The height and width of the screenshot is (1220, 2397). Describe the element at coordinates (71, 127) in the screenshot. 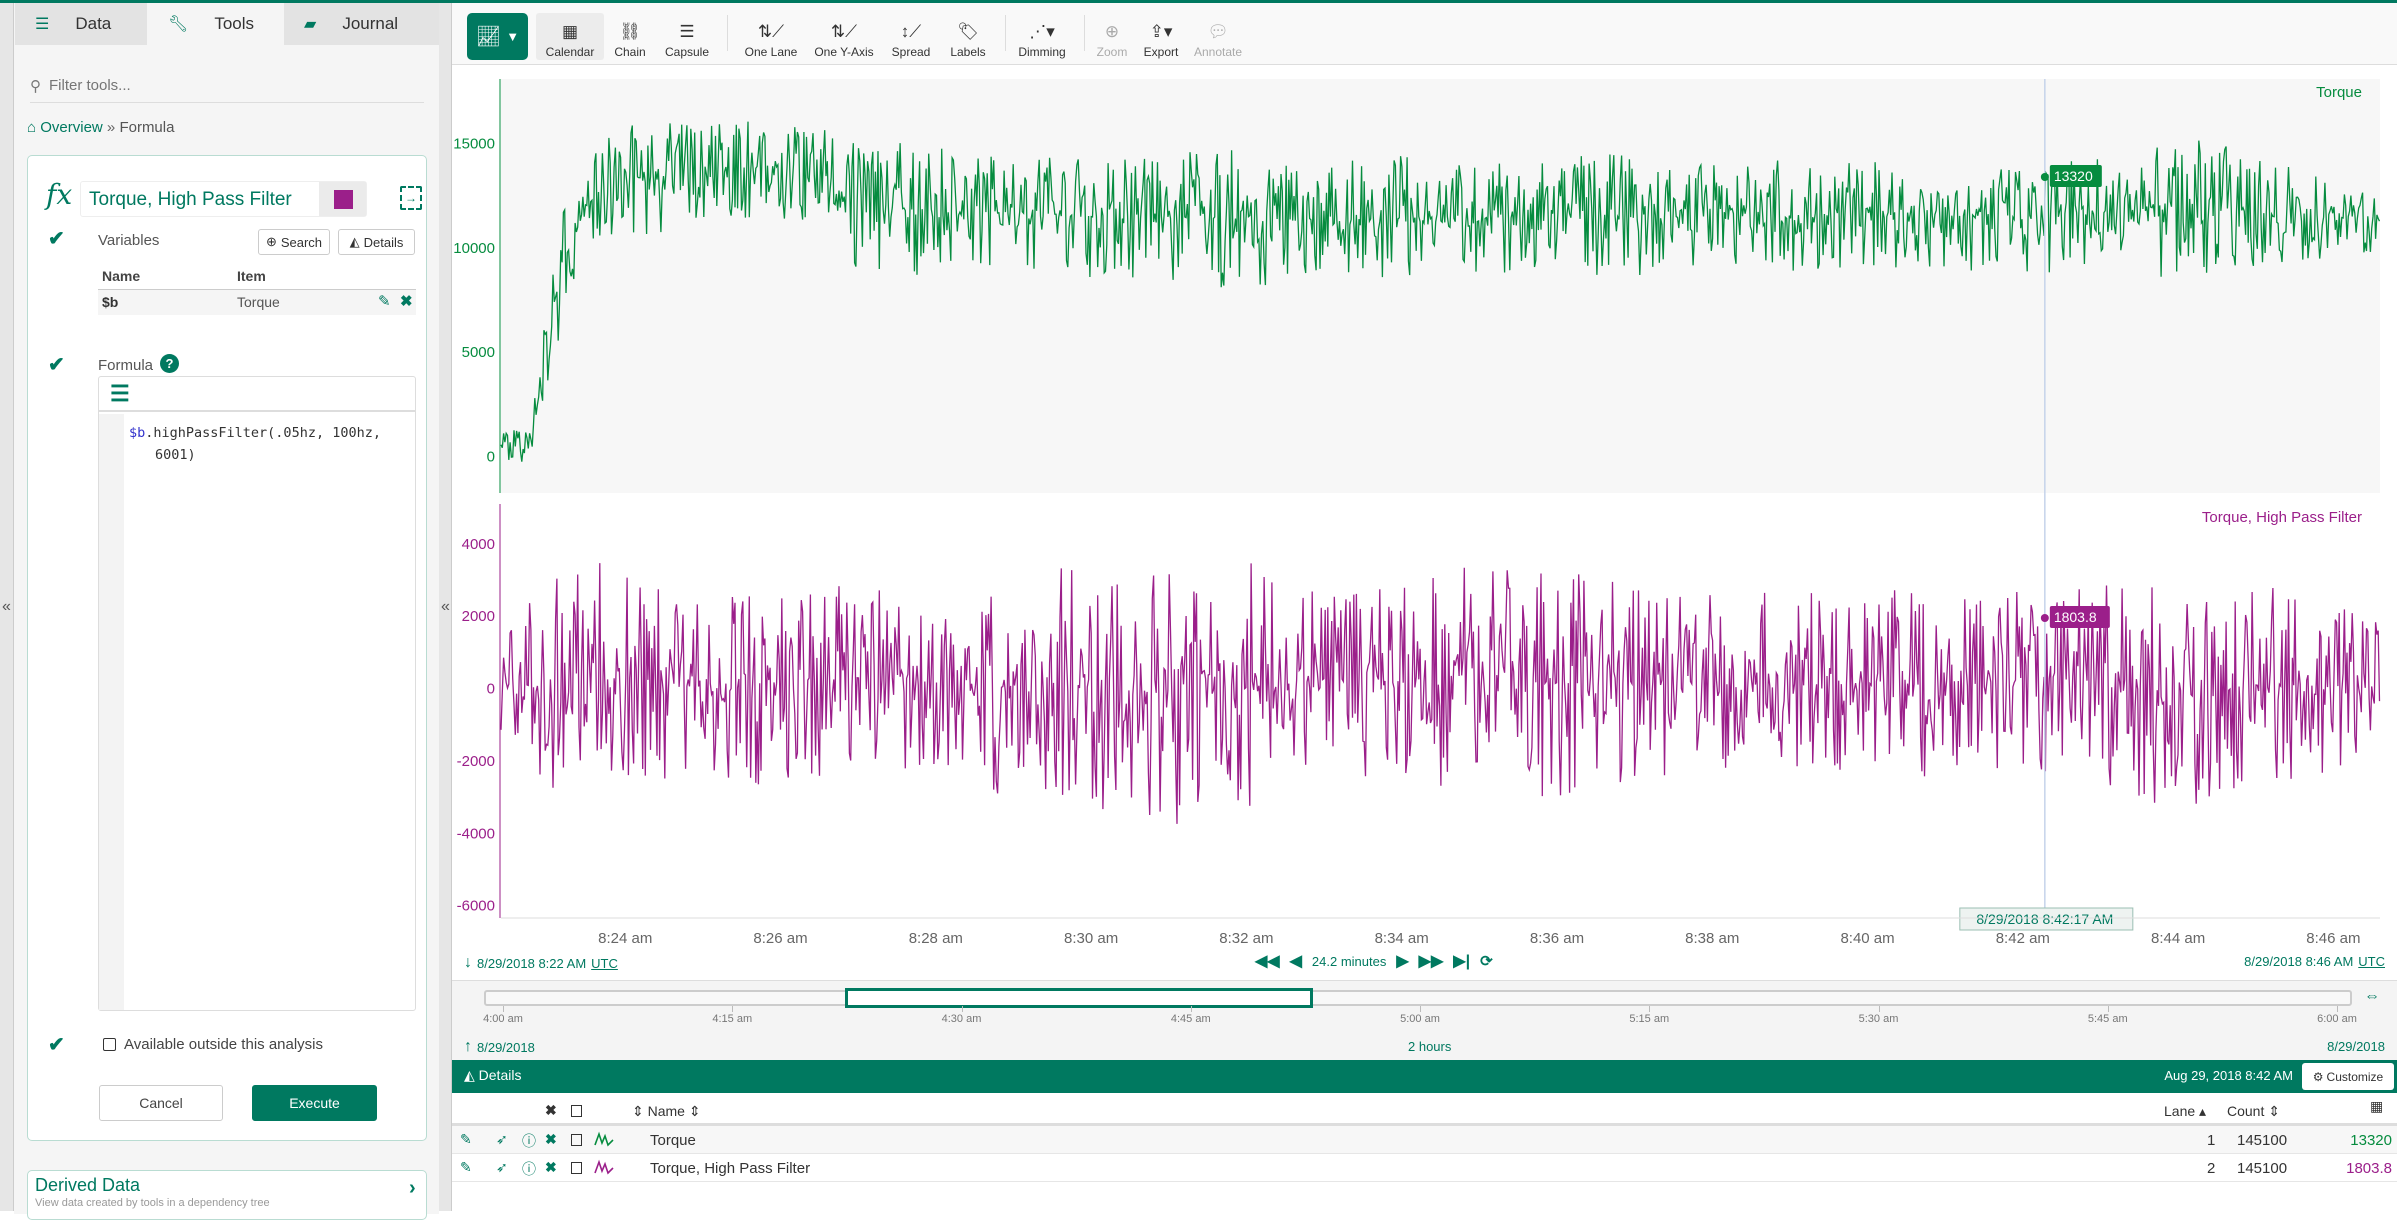

I see `breadcrumb-overview: Overview` at that location.